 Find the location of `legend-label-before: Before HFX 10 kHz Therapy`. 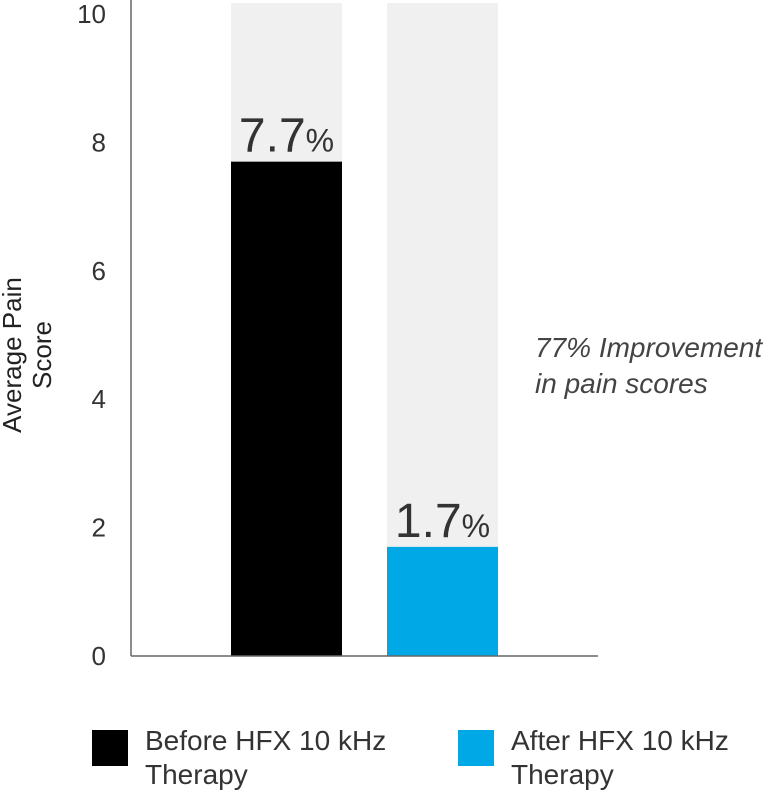

legend-label-before: Before HFX 10 kHz Therapy is located at coordinates (266, 757).